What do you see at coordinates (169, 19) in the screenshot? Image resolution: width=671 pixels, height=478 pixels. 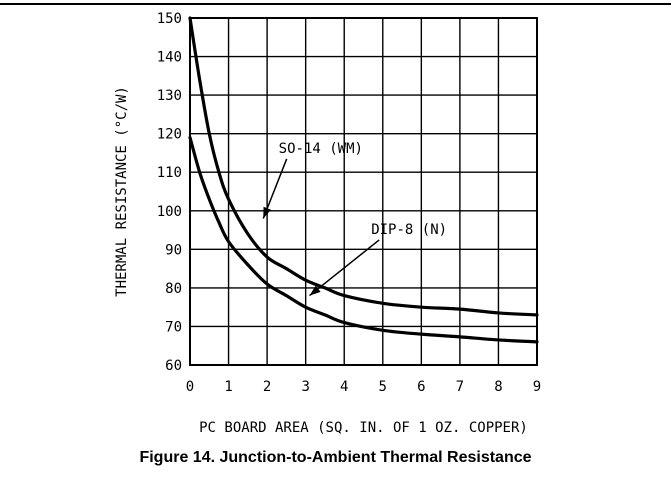 I see `y-tick-label: 150` at bounding box center [169, 19].